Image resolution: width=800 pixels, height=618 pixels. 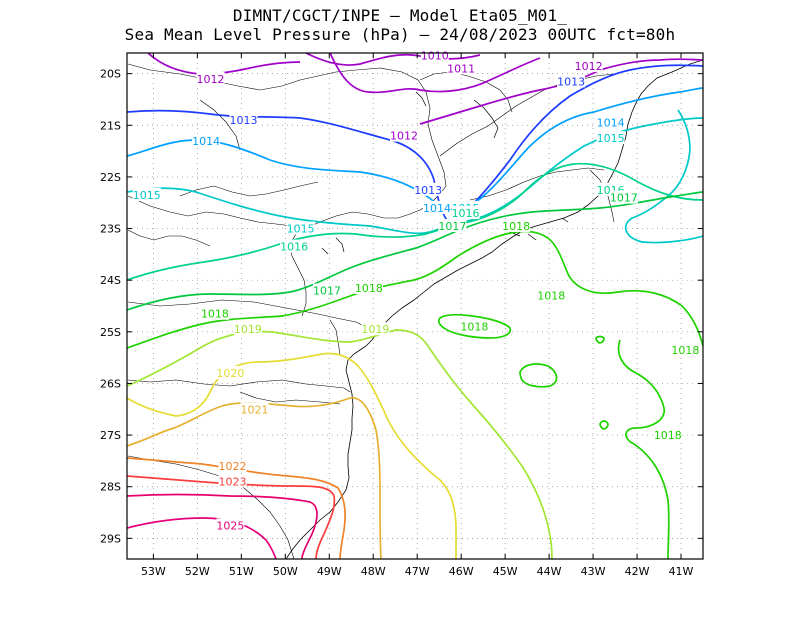 I want to click on isobar-1018-cell-b, so click(x=538, y=375).